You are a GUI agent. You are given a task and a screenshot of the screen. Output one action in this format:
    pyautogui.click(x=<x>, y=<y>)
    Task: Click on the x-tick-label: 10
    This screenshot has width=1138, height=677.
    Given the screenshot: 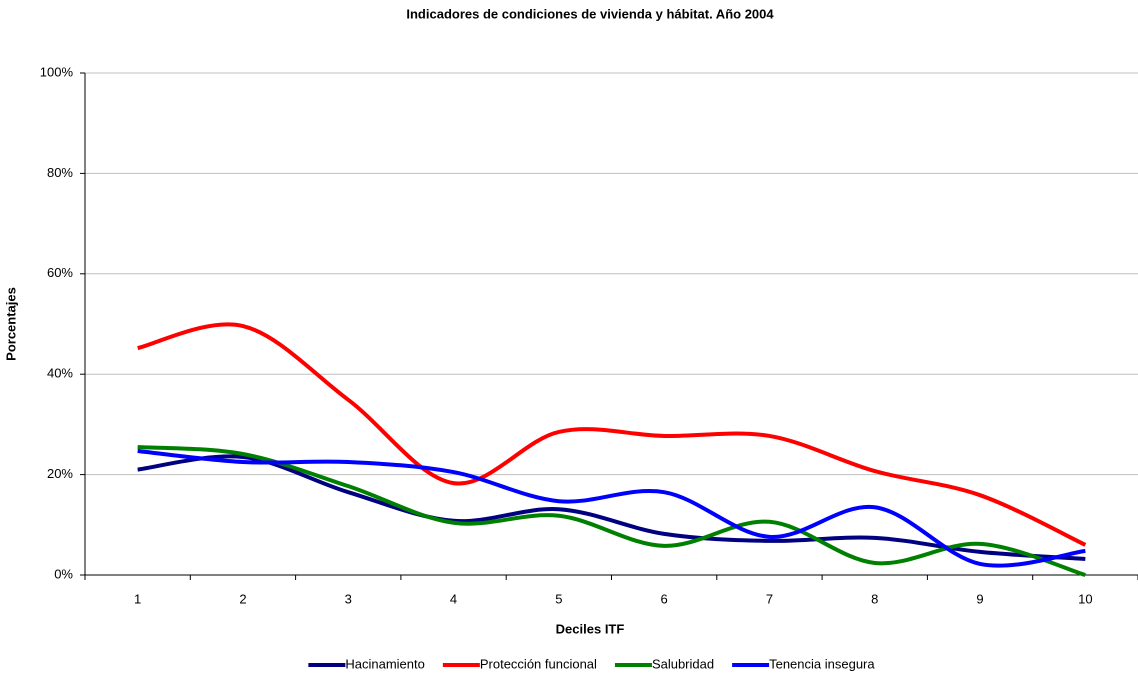 What is the action you would take?
    pyautogui.click(x=1085, y=598)
    